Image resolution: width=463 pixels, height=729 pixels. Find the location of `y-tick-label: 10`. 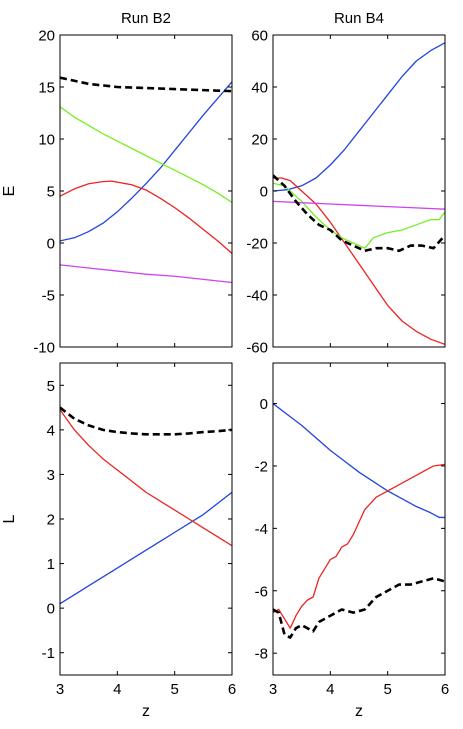

y-tick-label: 10 is located at coordinates (46, 140).